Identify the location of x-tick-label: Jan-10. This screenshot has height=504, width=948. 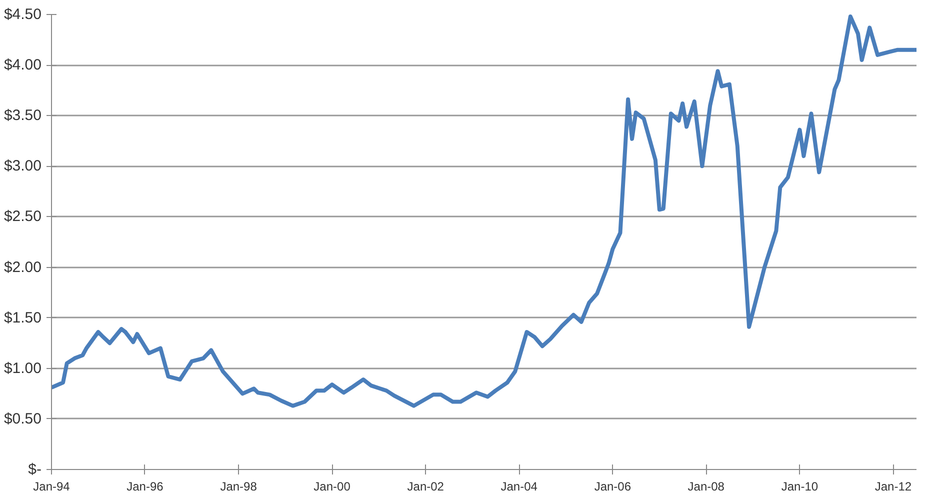
(799, 487).